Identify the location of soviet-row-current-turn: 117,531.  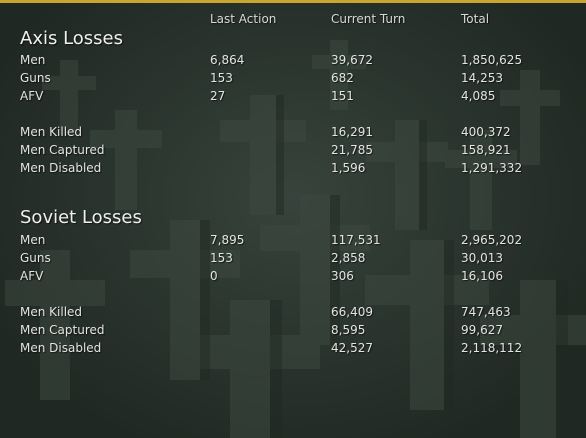
(356, 240).